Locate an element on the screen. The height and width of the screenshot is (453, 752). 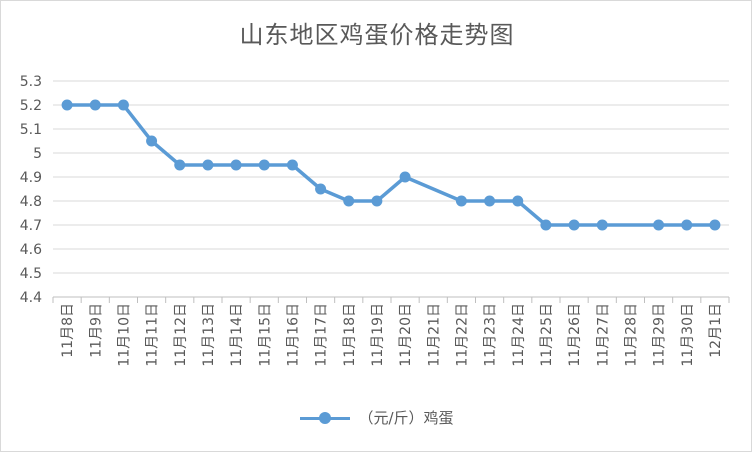
y-tick-label: 4.9 is located at coordinates (31, 178).